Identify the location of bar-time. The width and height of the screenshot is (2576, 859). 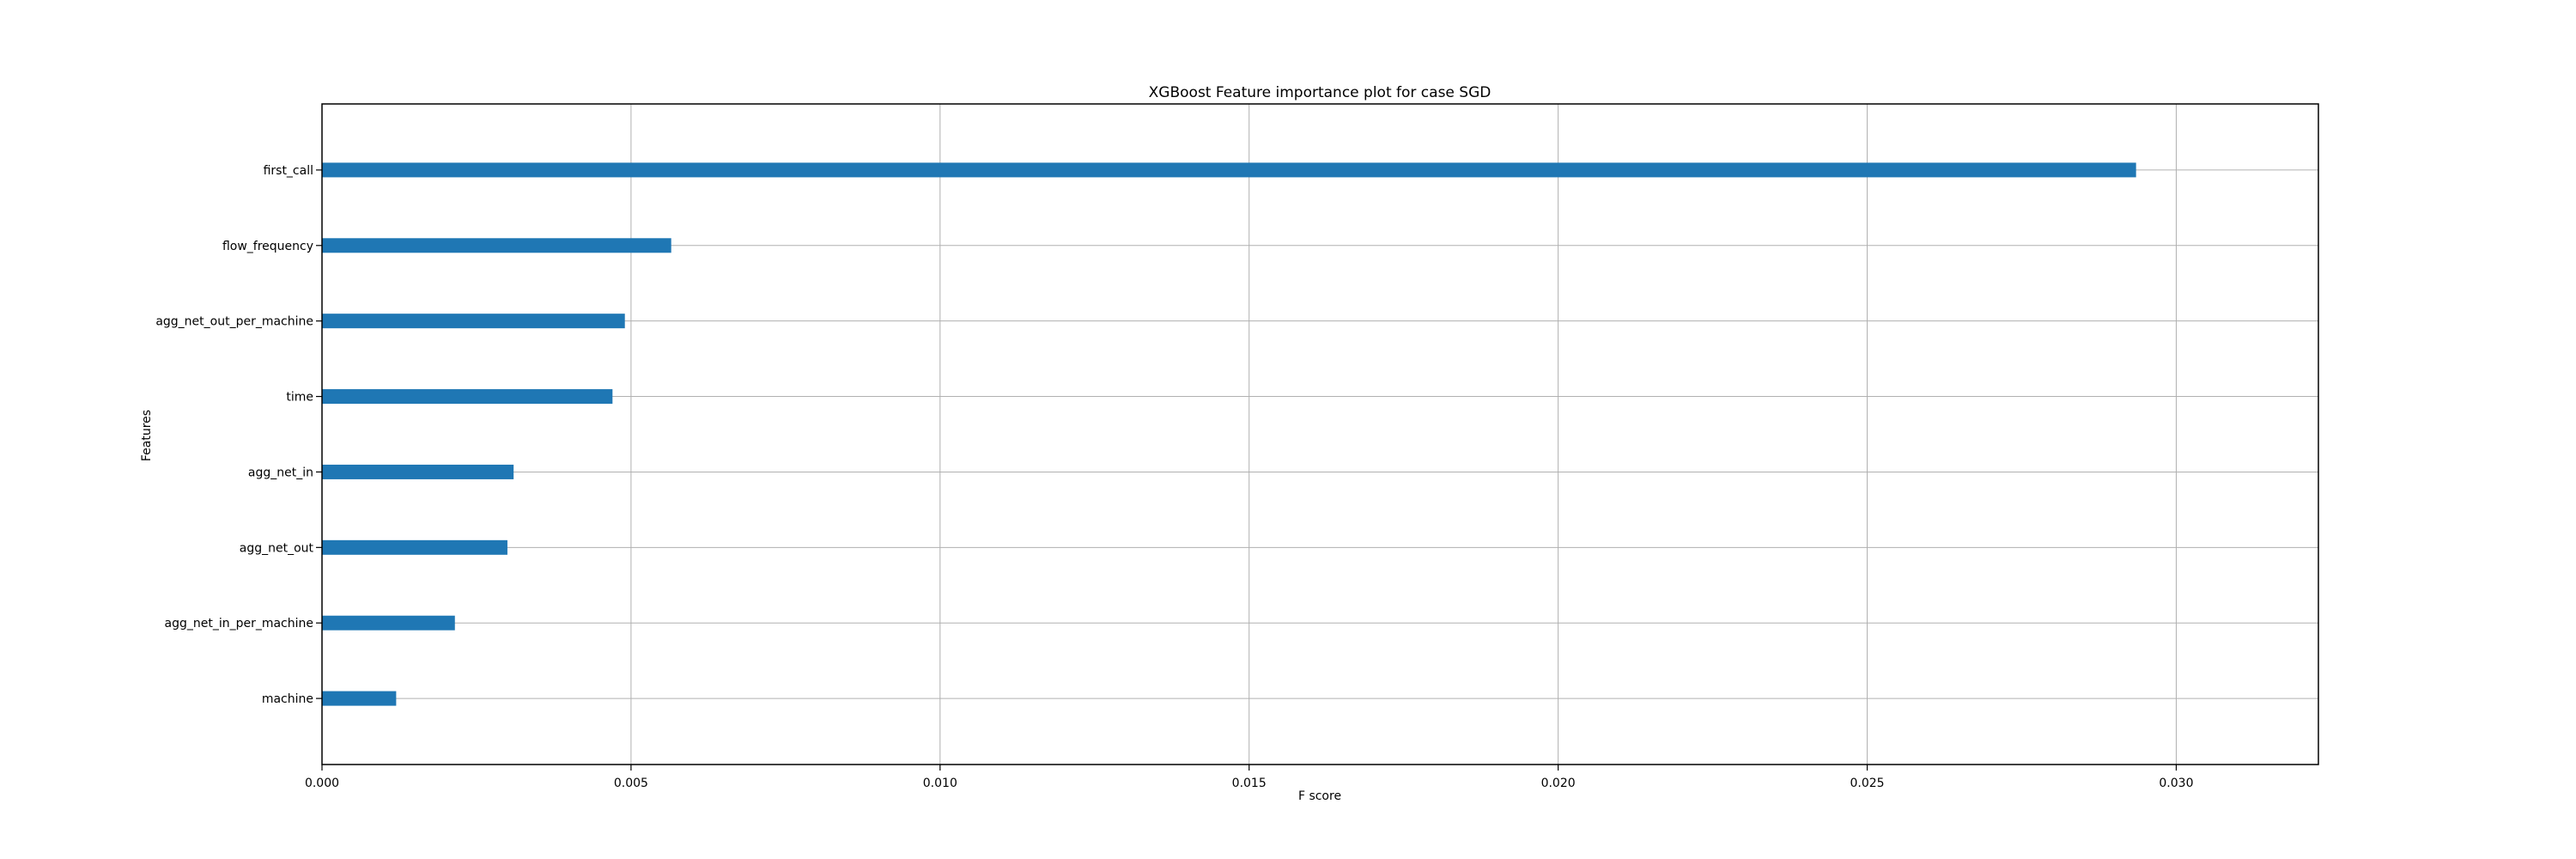
(468, 397).